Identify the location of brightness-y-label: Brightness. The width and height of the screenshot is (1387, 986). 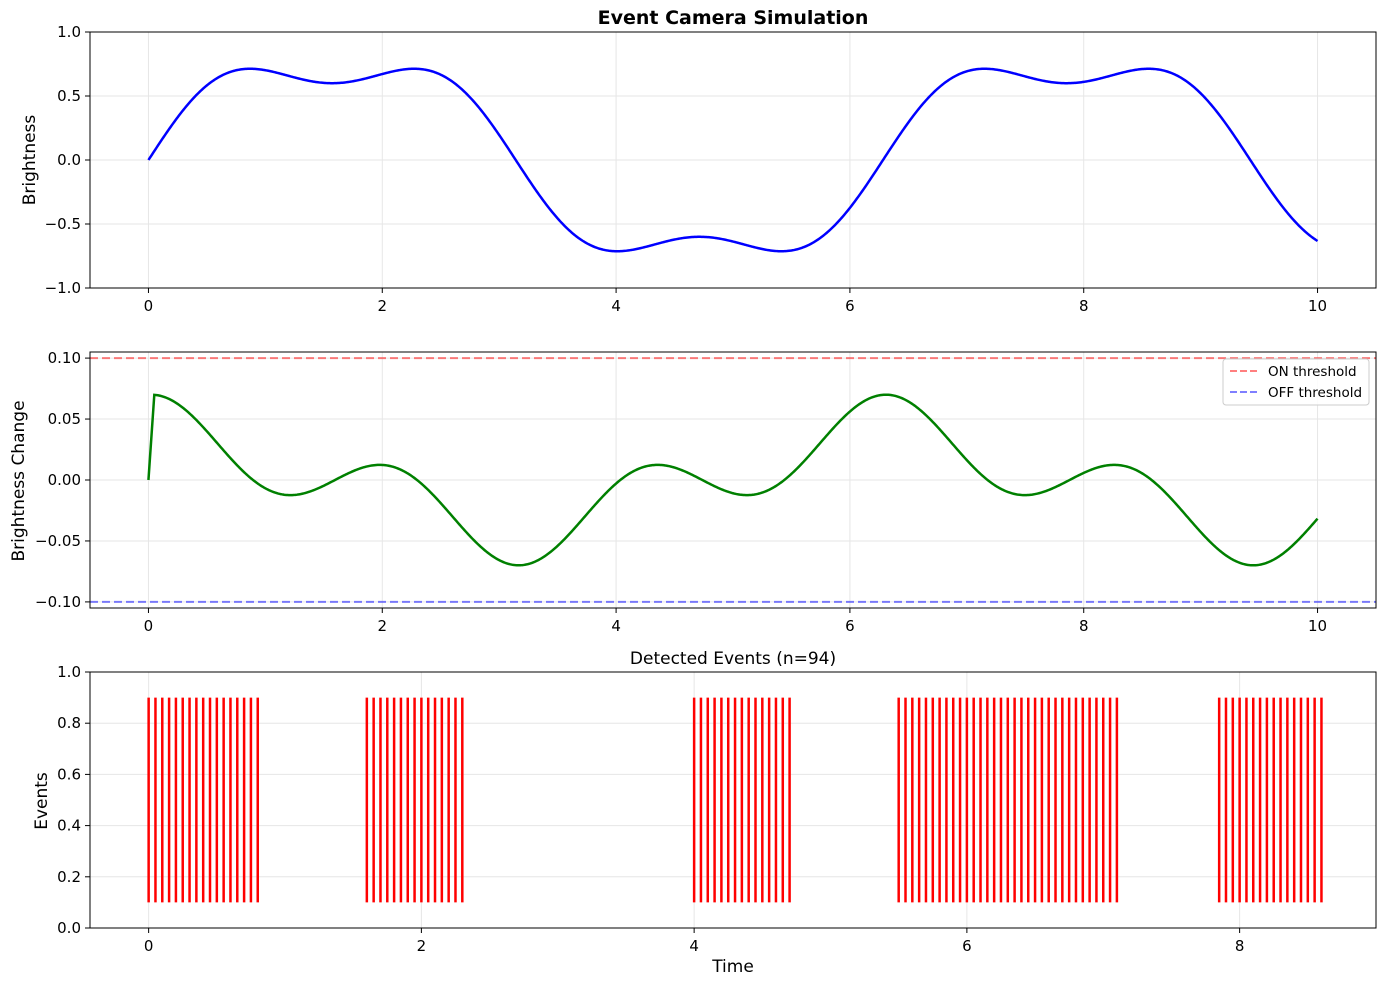
(30, 160).